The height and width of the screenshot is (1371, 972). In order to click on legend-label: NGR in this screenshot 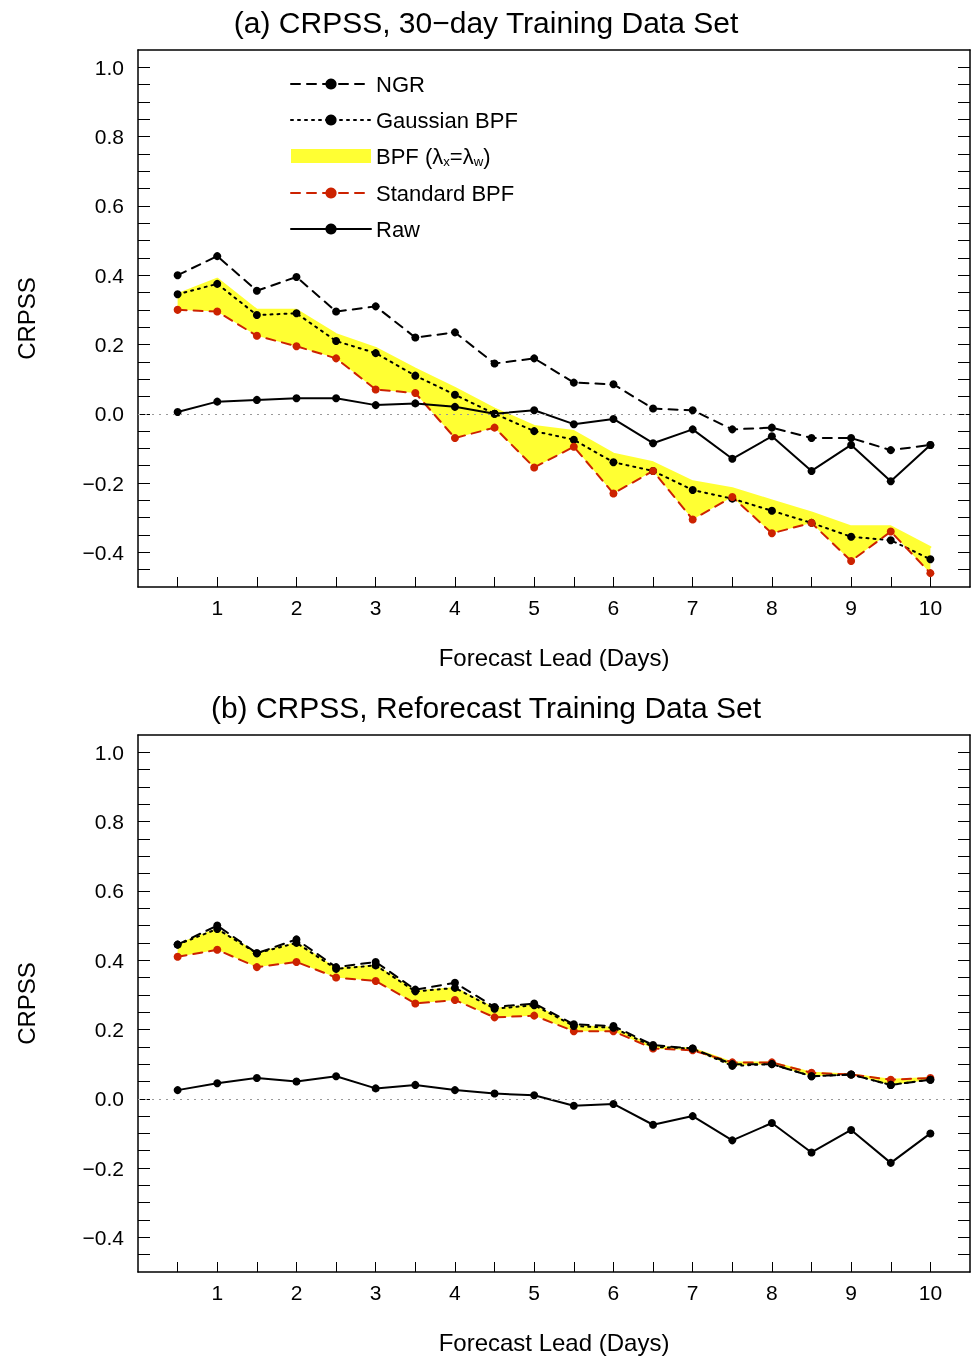, I will do `click(400, 84)`.